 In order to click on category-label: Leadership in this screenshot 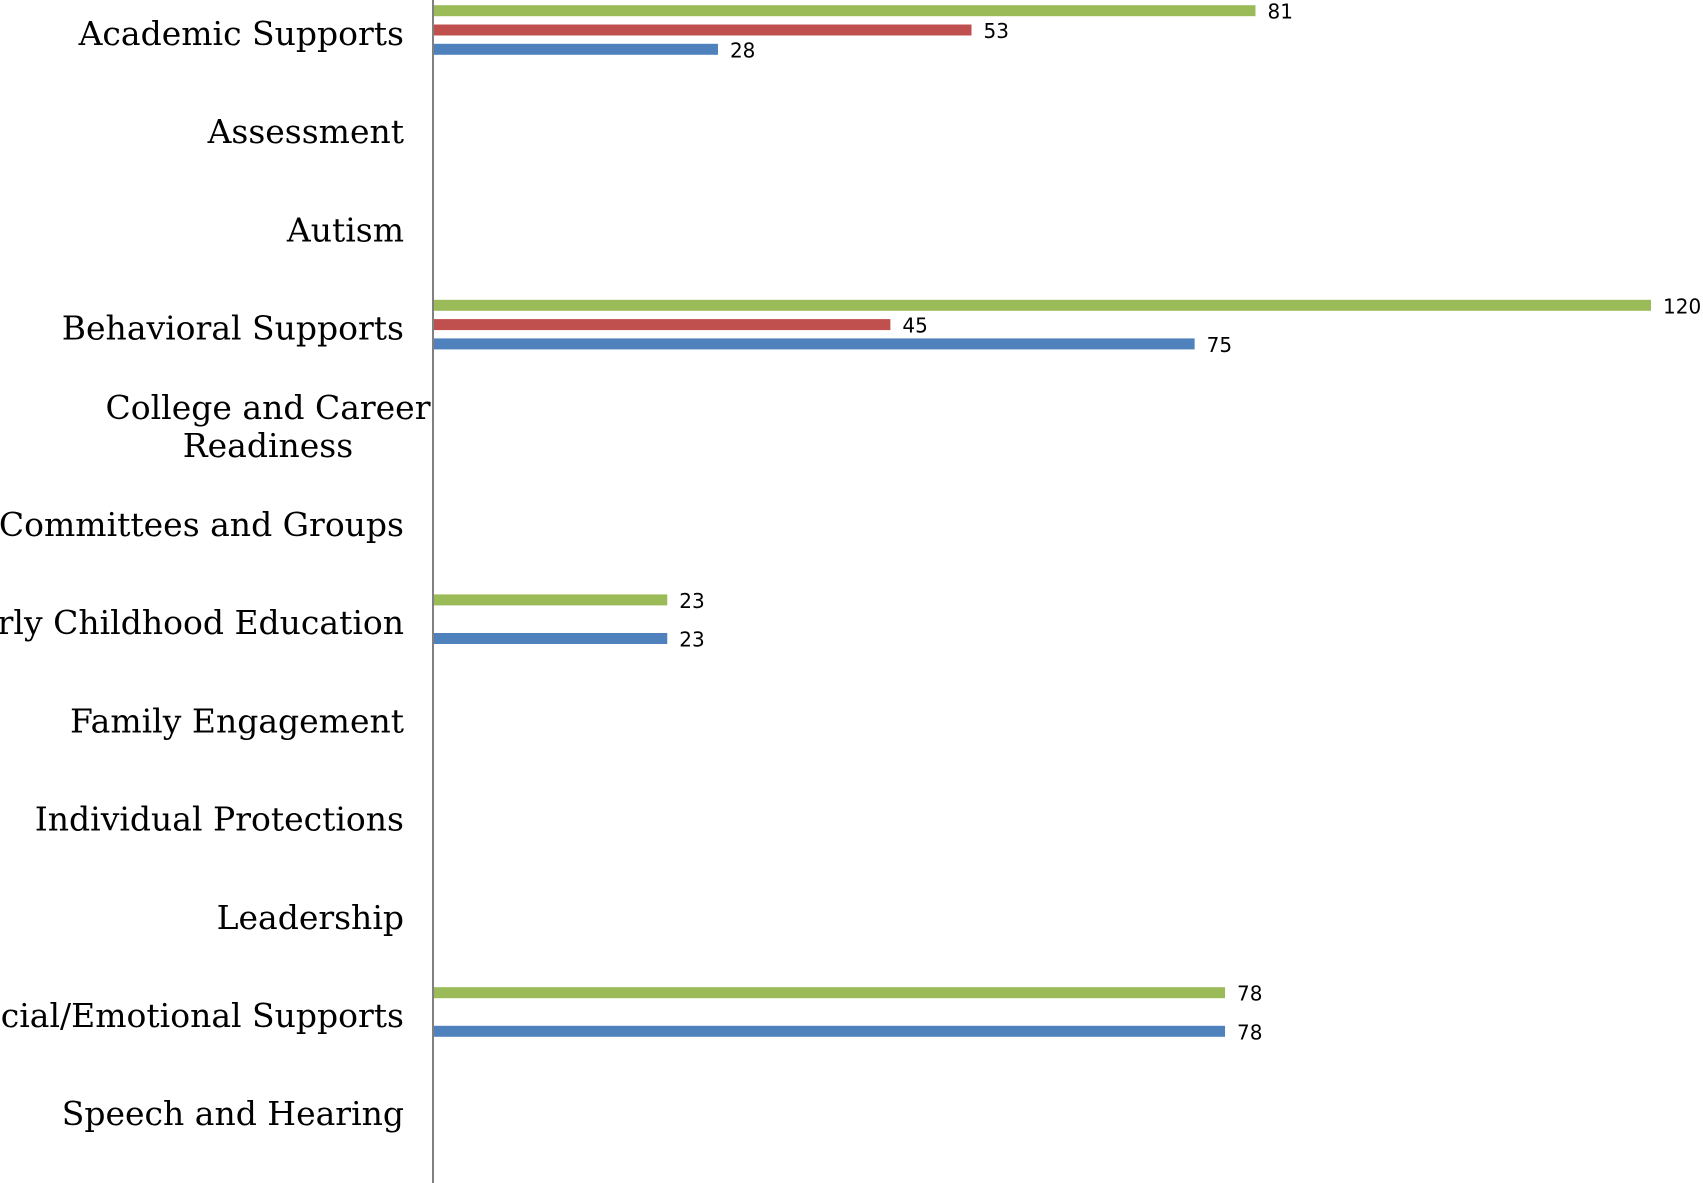, I will do `click(310, 917)`.